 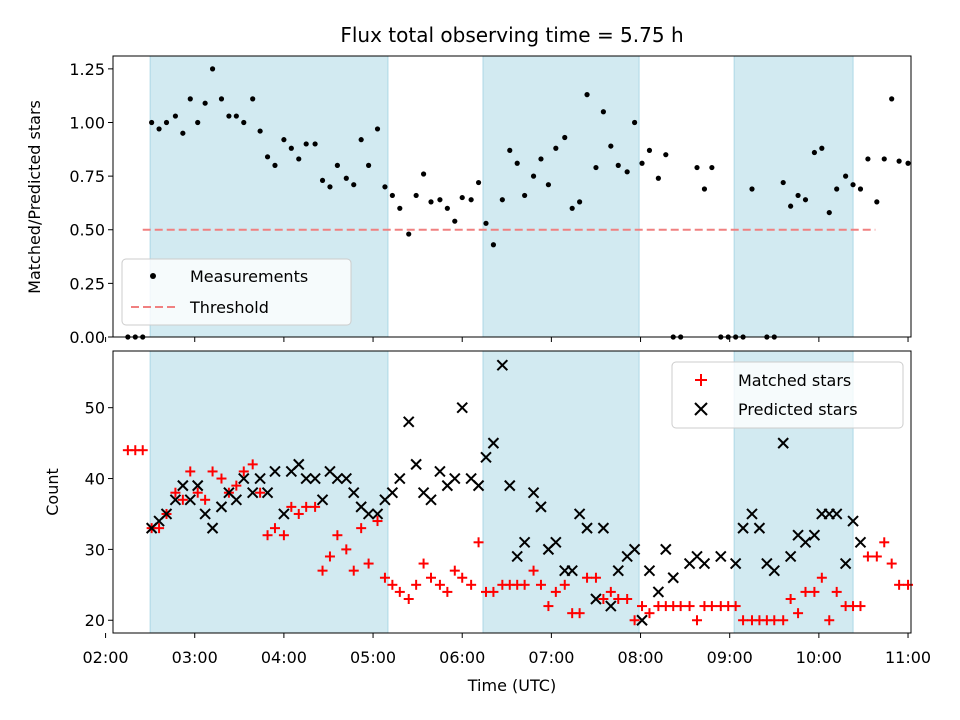 What do you see at coordinates (87, 176) in the screenshot?
I see `y-tick-label: 0.75` at bounding box center [87, 176].